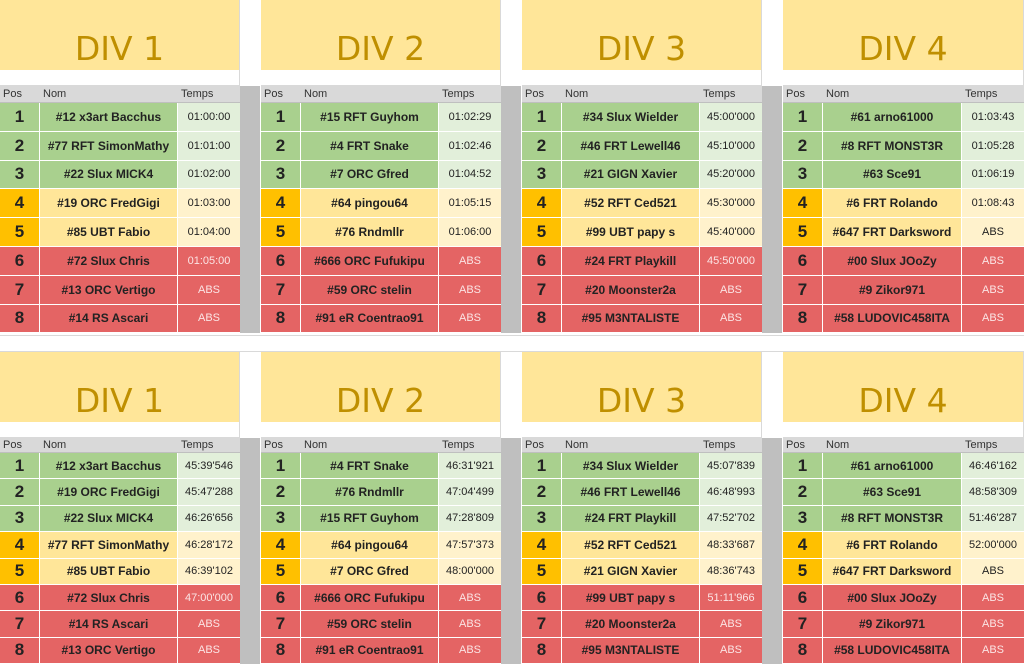  I want to click on table-row: 3 #8 RFT MONST3R 51:46'287, so click(903, 519).